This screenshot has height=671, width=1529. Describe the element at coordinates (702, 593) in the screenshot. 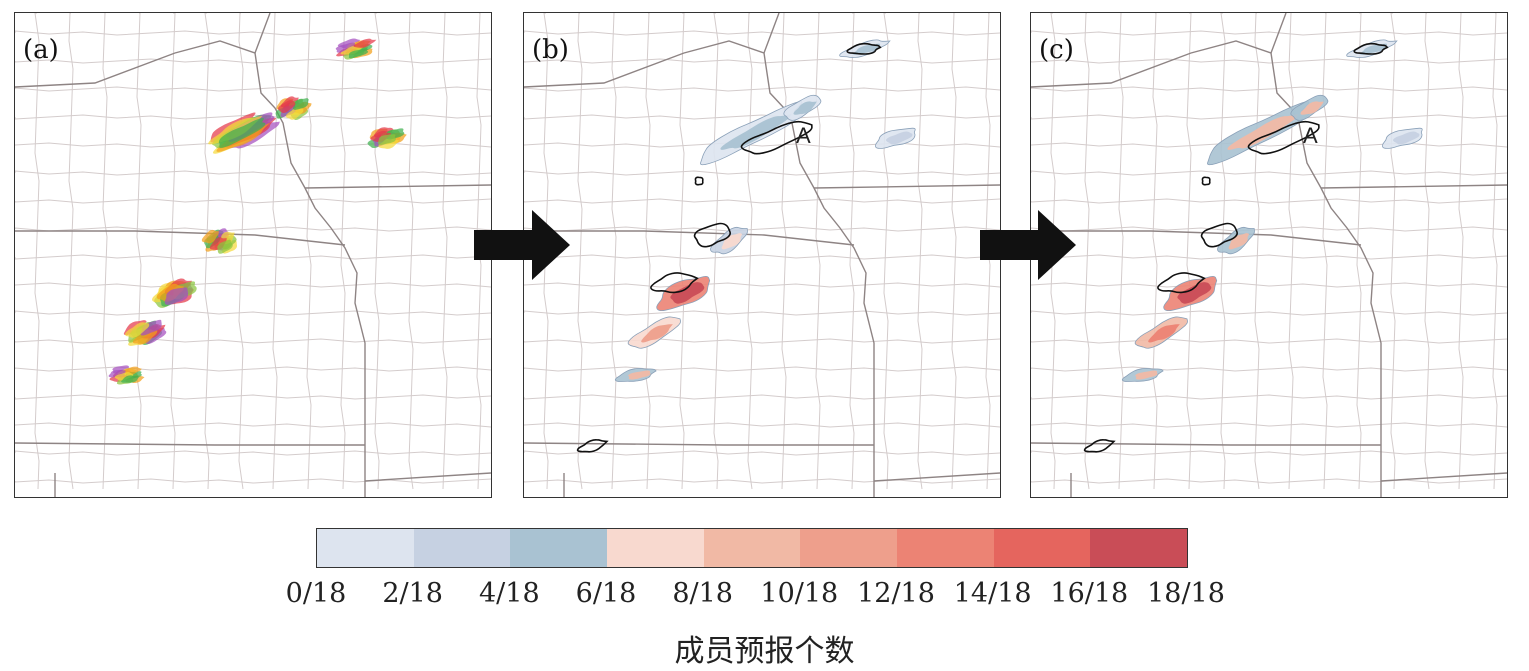

I see `colorbar-tick-label: 8/18` at that location.